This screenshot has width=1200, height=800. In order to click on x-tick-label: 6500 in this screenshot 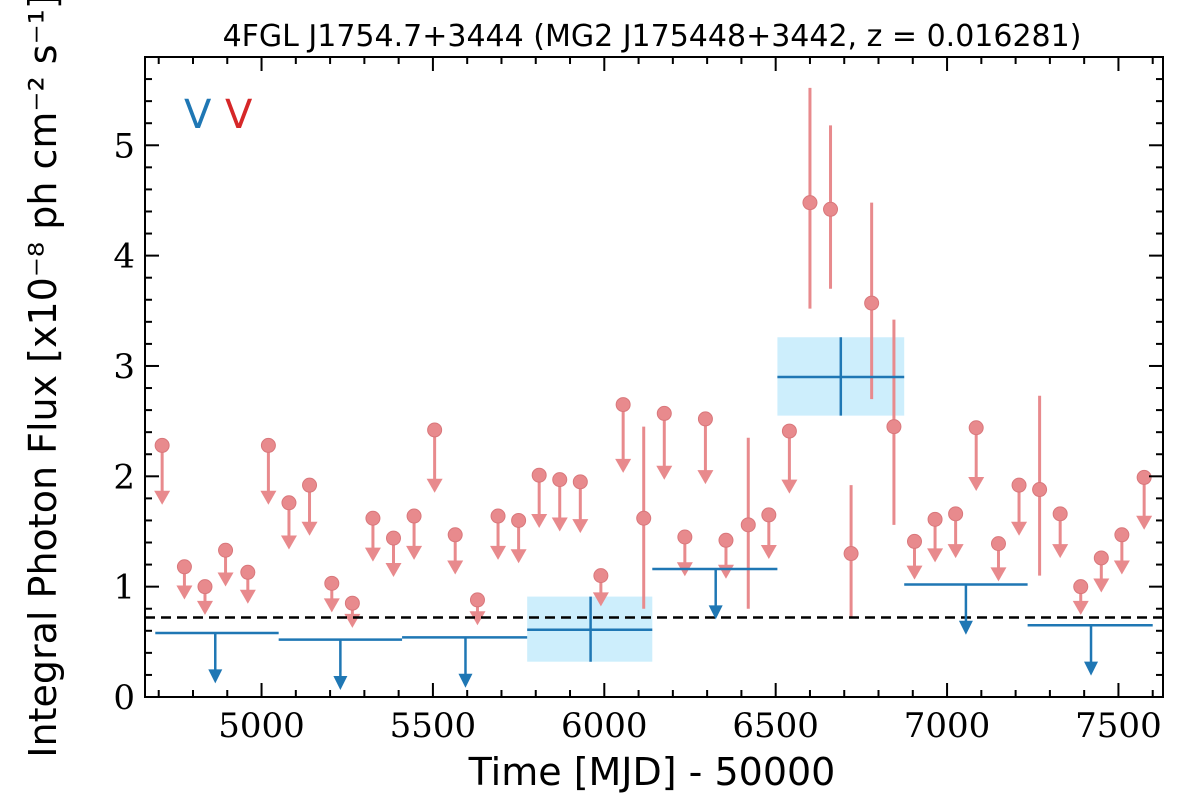, I will do `click(775, 726)`.